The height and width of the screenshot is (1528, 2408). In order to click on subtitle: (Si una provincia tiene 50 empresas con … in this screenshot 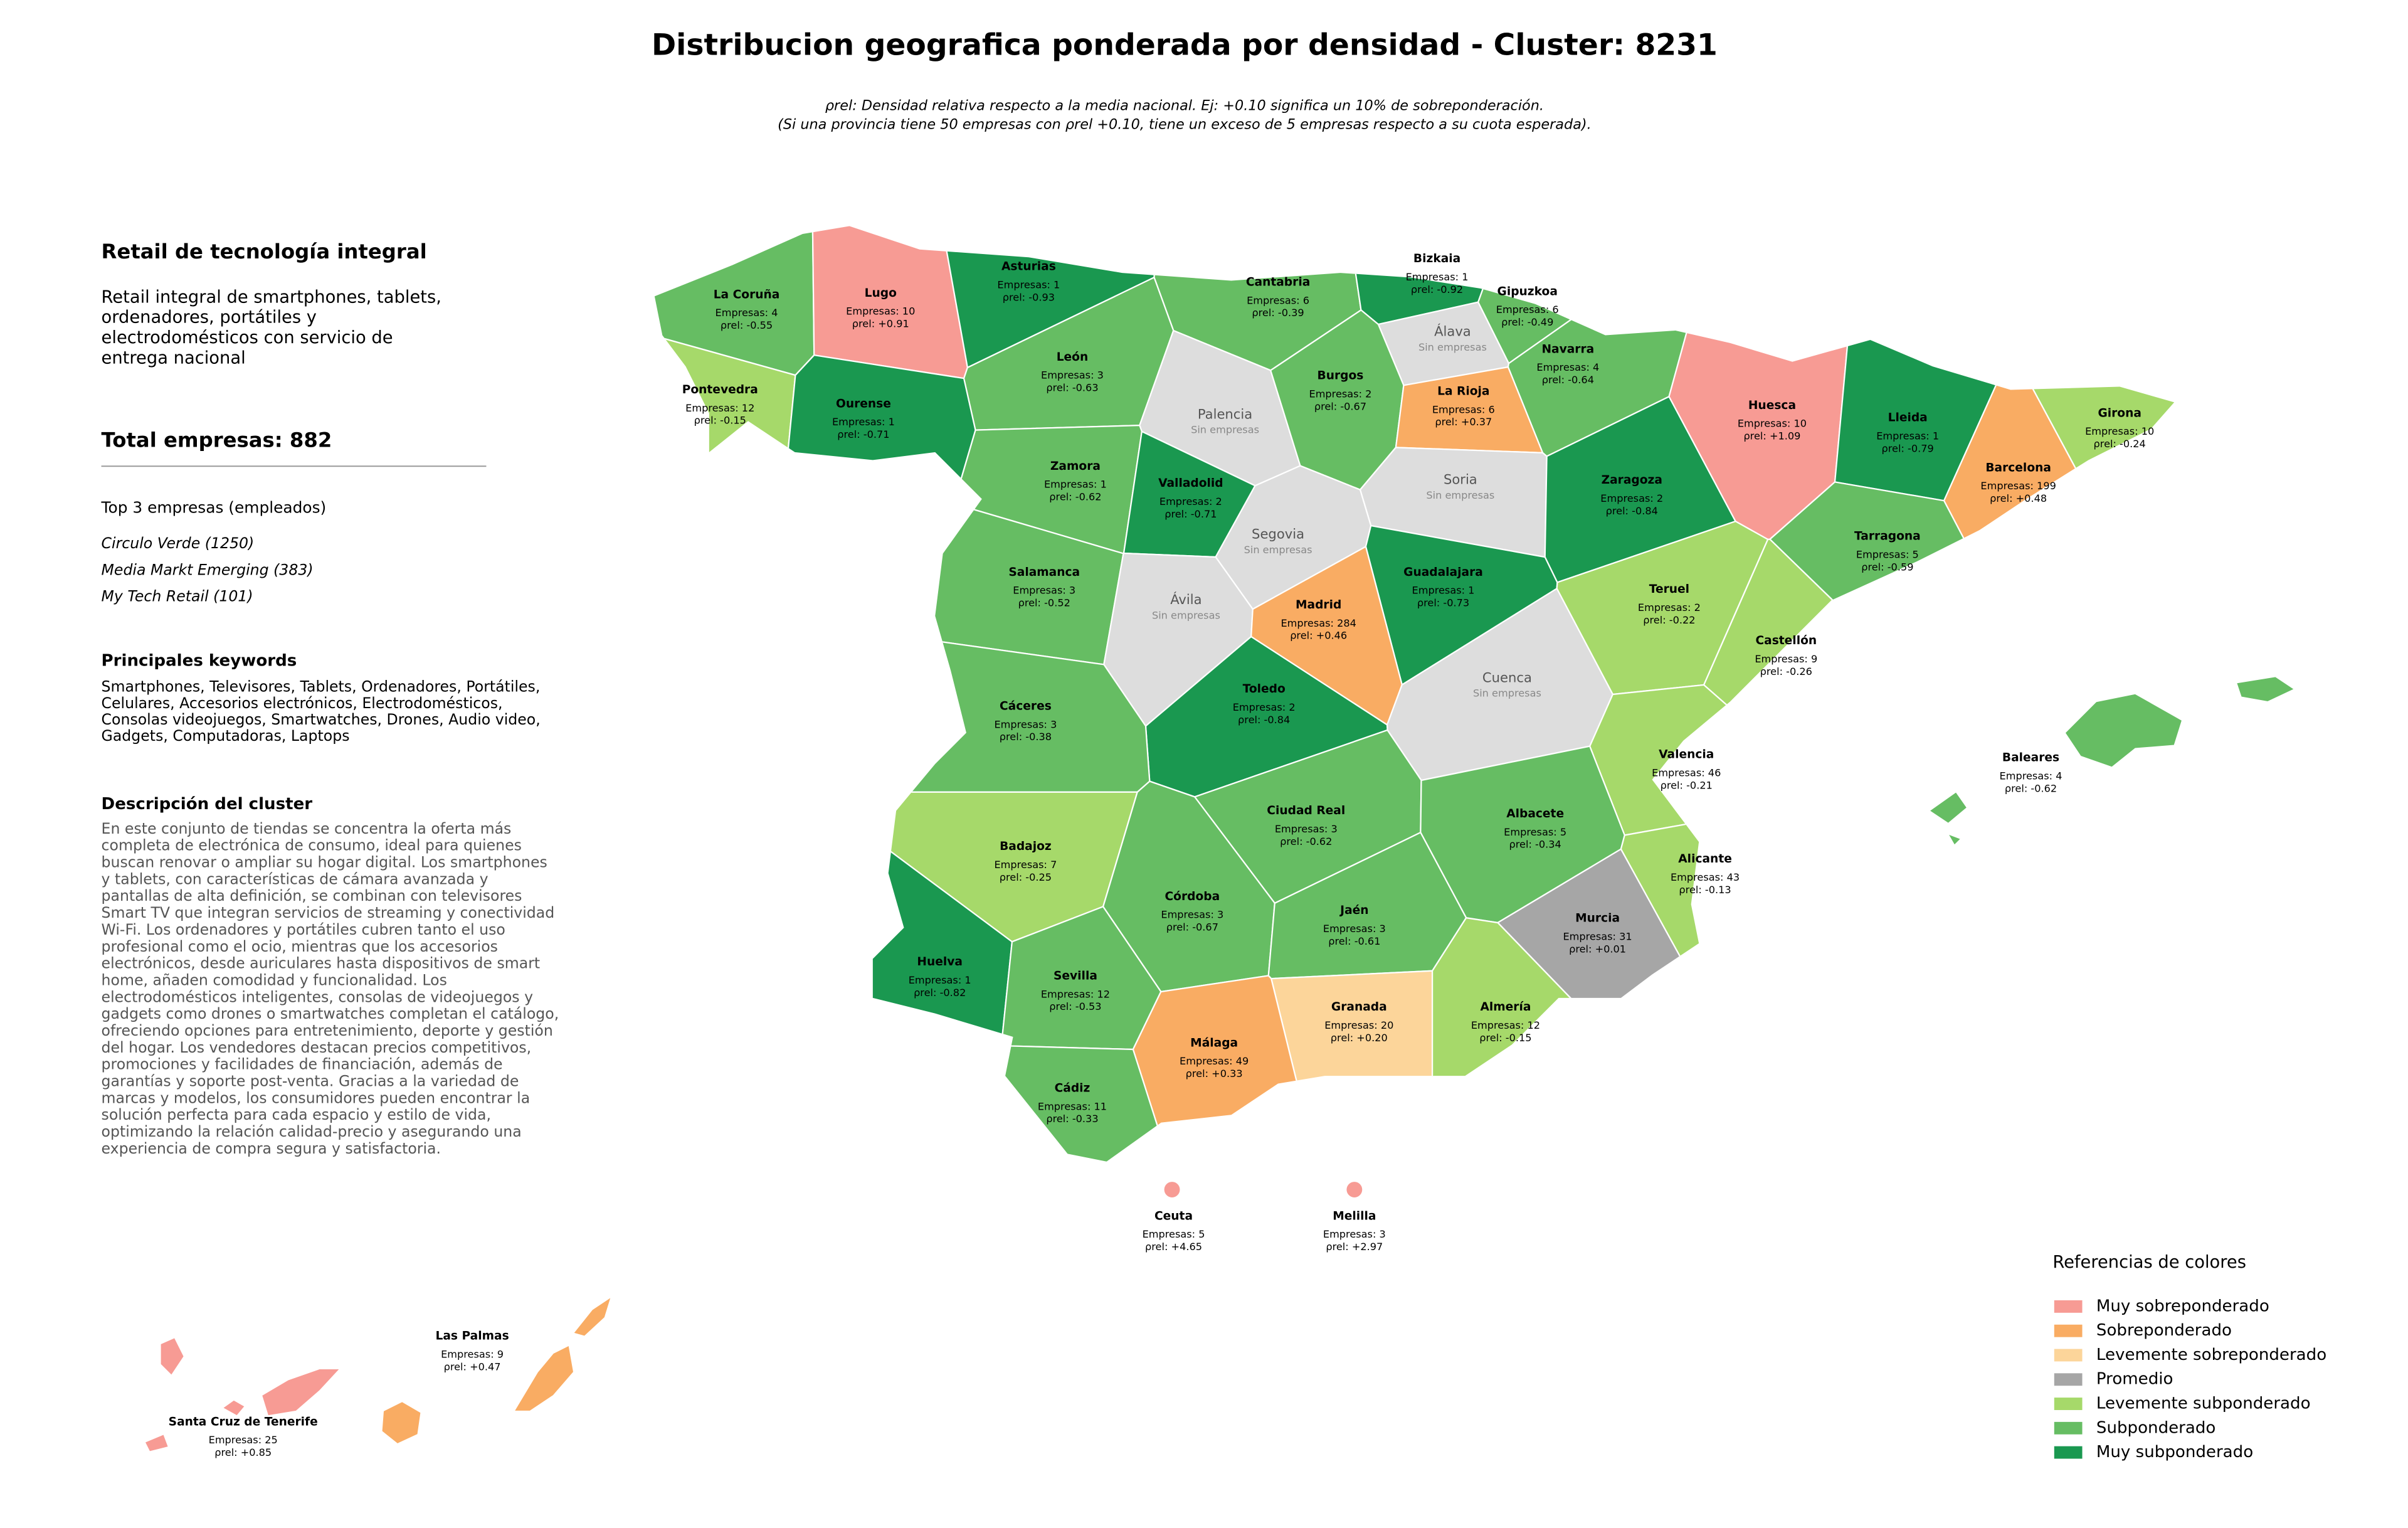, I will do `click(1185, 124)`.